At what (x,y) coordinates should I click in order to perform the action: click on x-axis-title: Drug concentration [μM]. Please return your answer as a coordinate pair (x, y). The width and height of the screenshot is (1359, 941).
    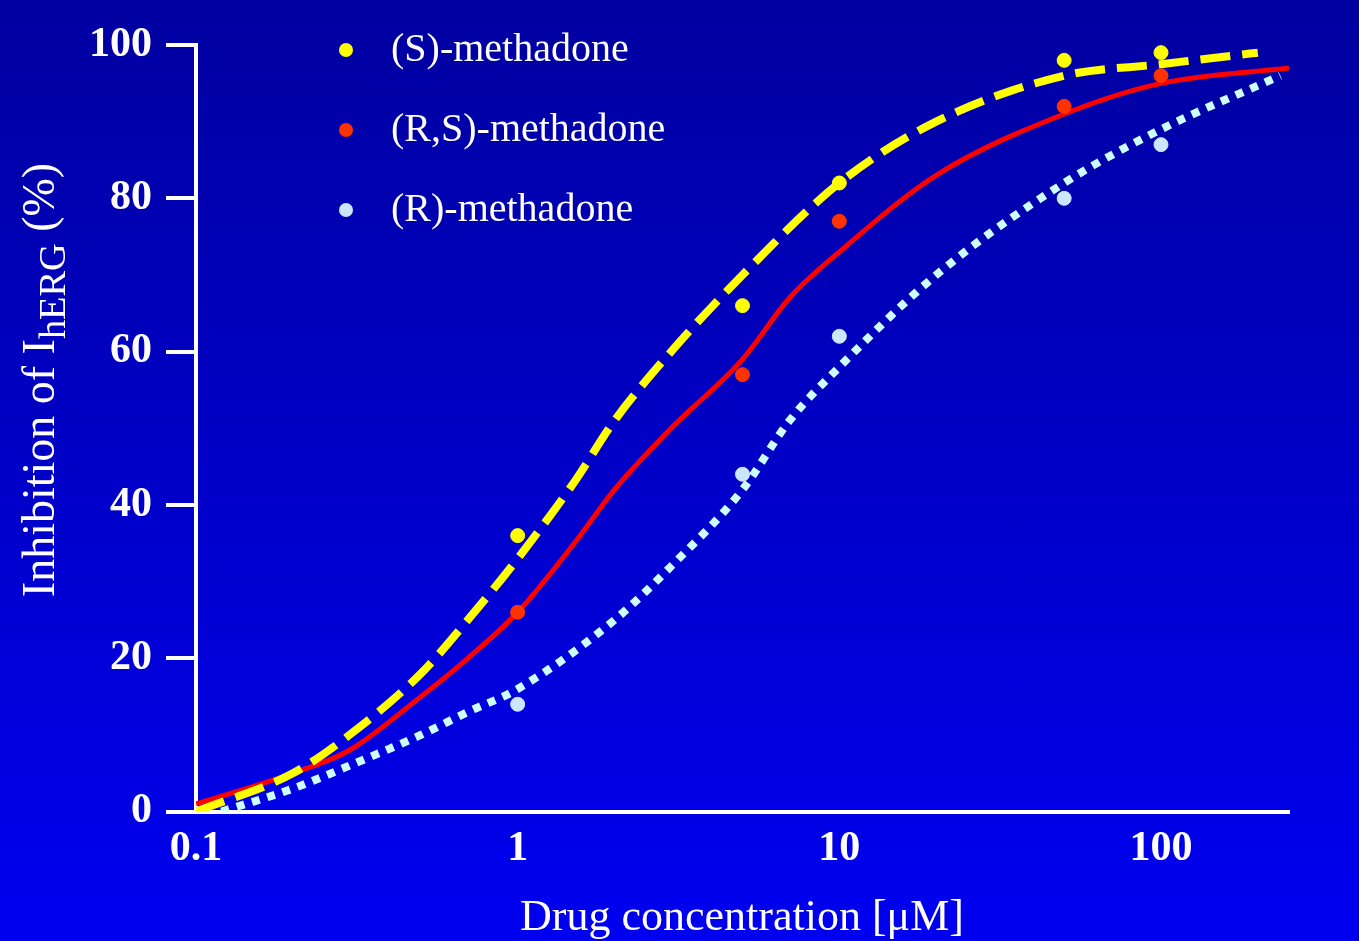
    Looking at the image, I should click on (742, 916).